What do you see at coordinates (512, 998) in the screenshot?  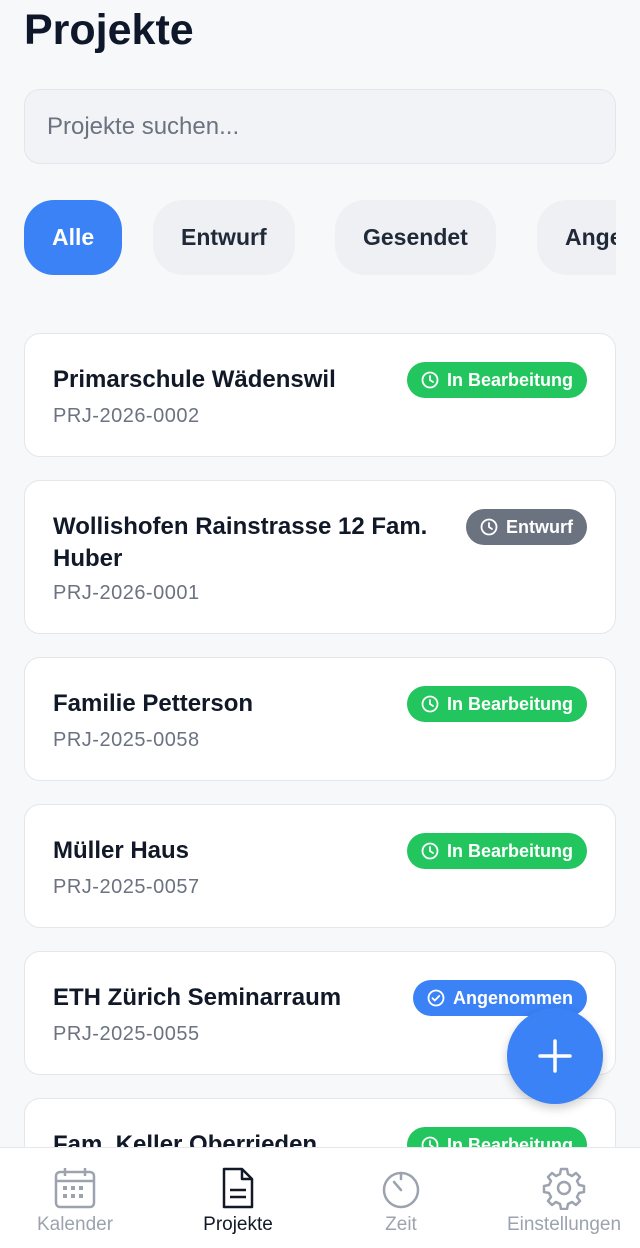 I see `status-text: Angenommen` at bounding box center [512, 998].